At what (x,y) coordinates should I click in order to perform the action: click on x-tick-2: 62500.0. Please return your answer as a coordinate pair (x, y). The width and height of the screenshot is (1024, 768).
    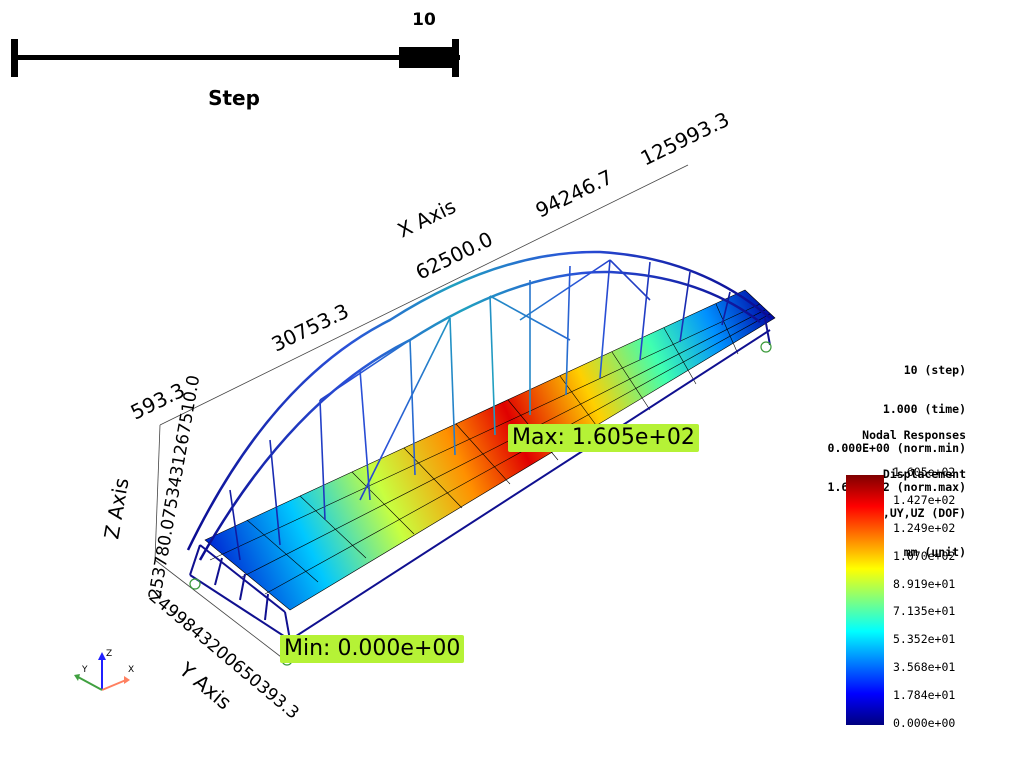
    Looking at the image, I should click on (454, 256).